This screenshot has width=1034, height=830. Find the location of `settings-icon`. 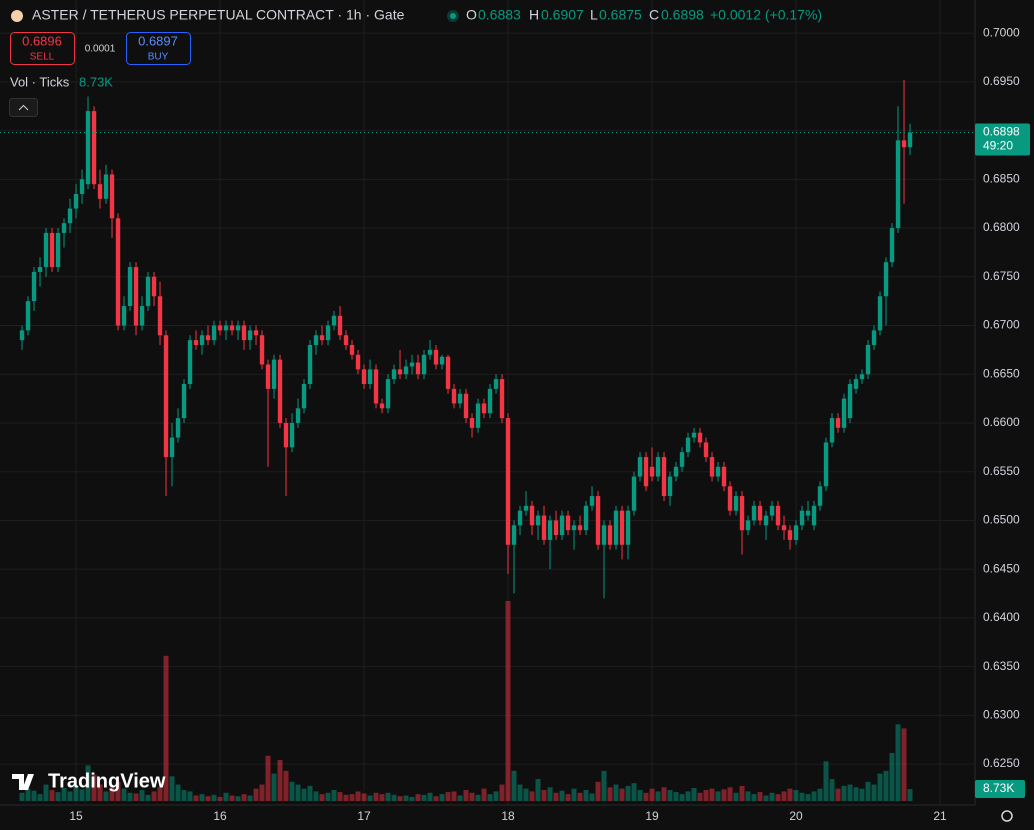

settings-icon is located at coordinates (1007, 816).